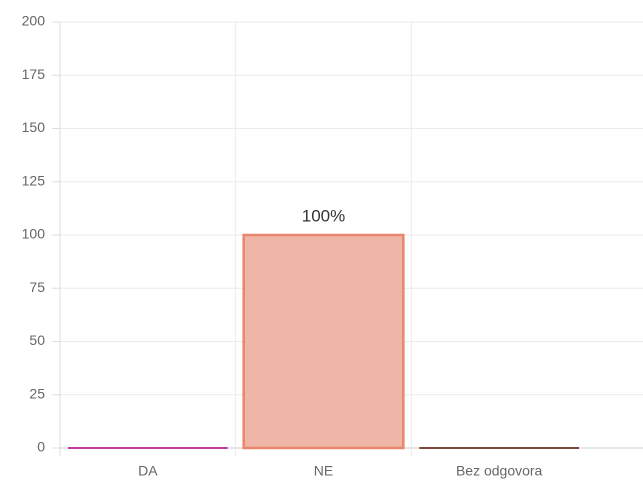  I want to click on y-tick-label: 150, so click(34, 127).